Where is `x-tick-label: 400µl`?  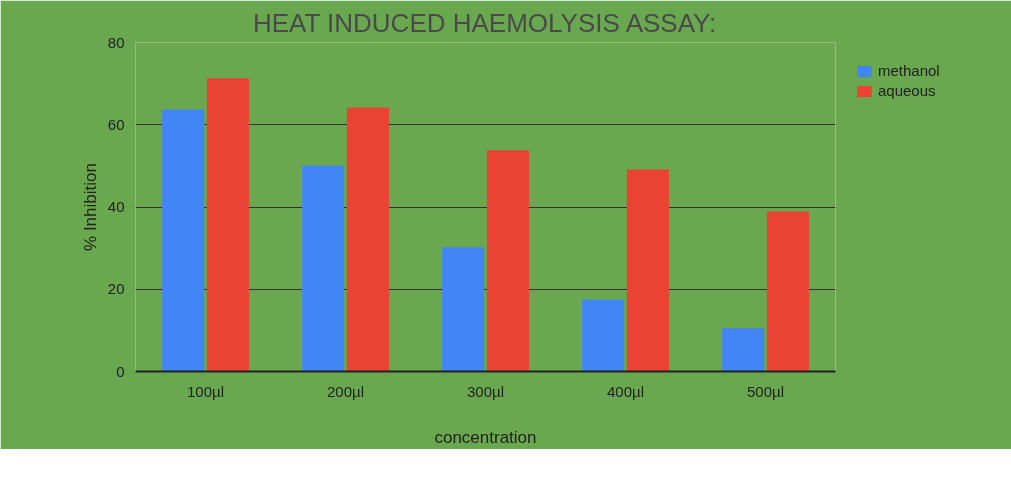 x-tick-label: 400µl is located at coordinates (626, 391).